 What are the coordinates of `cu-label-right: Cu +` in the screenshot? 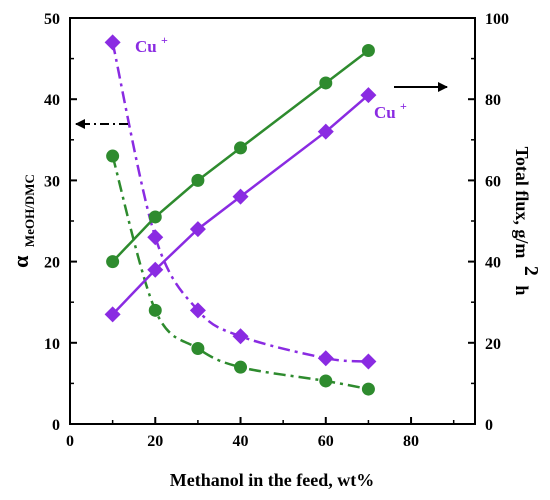 It's located at (390, 110).